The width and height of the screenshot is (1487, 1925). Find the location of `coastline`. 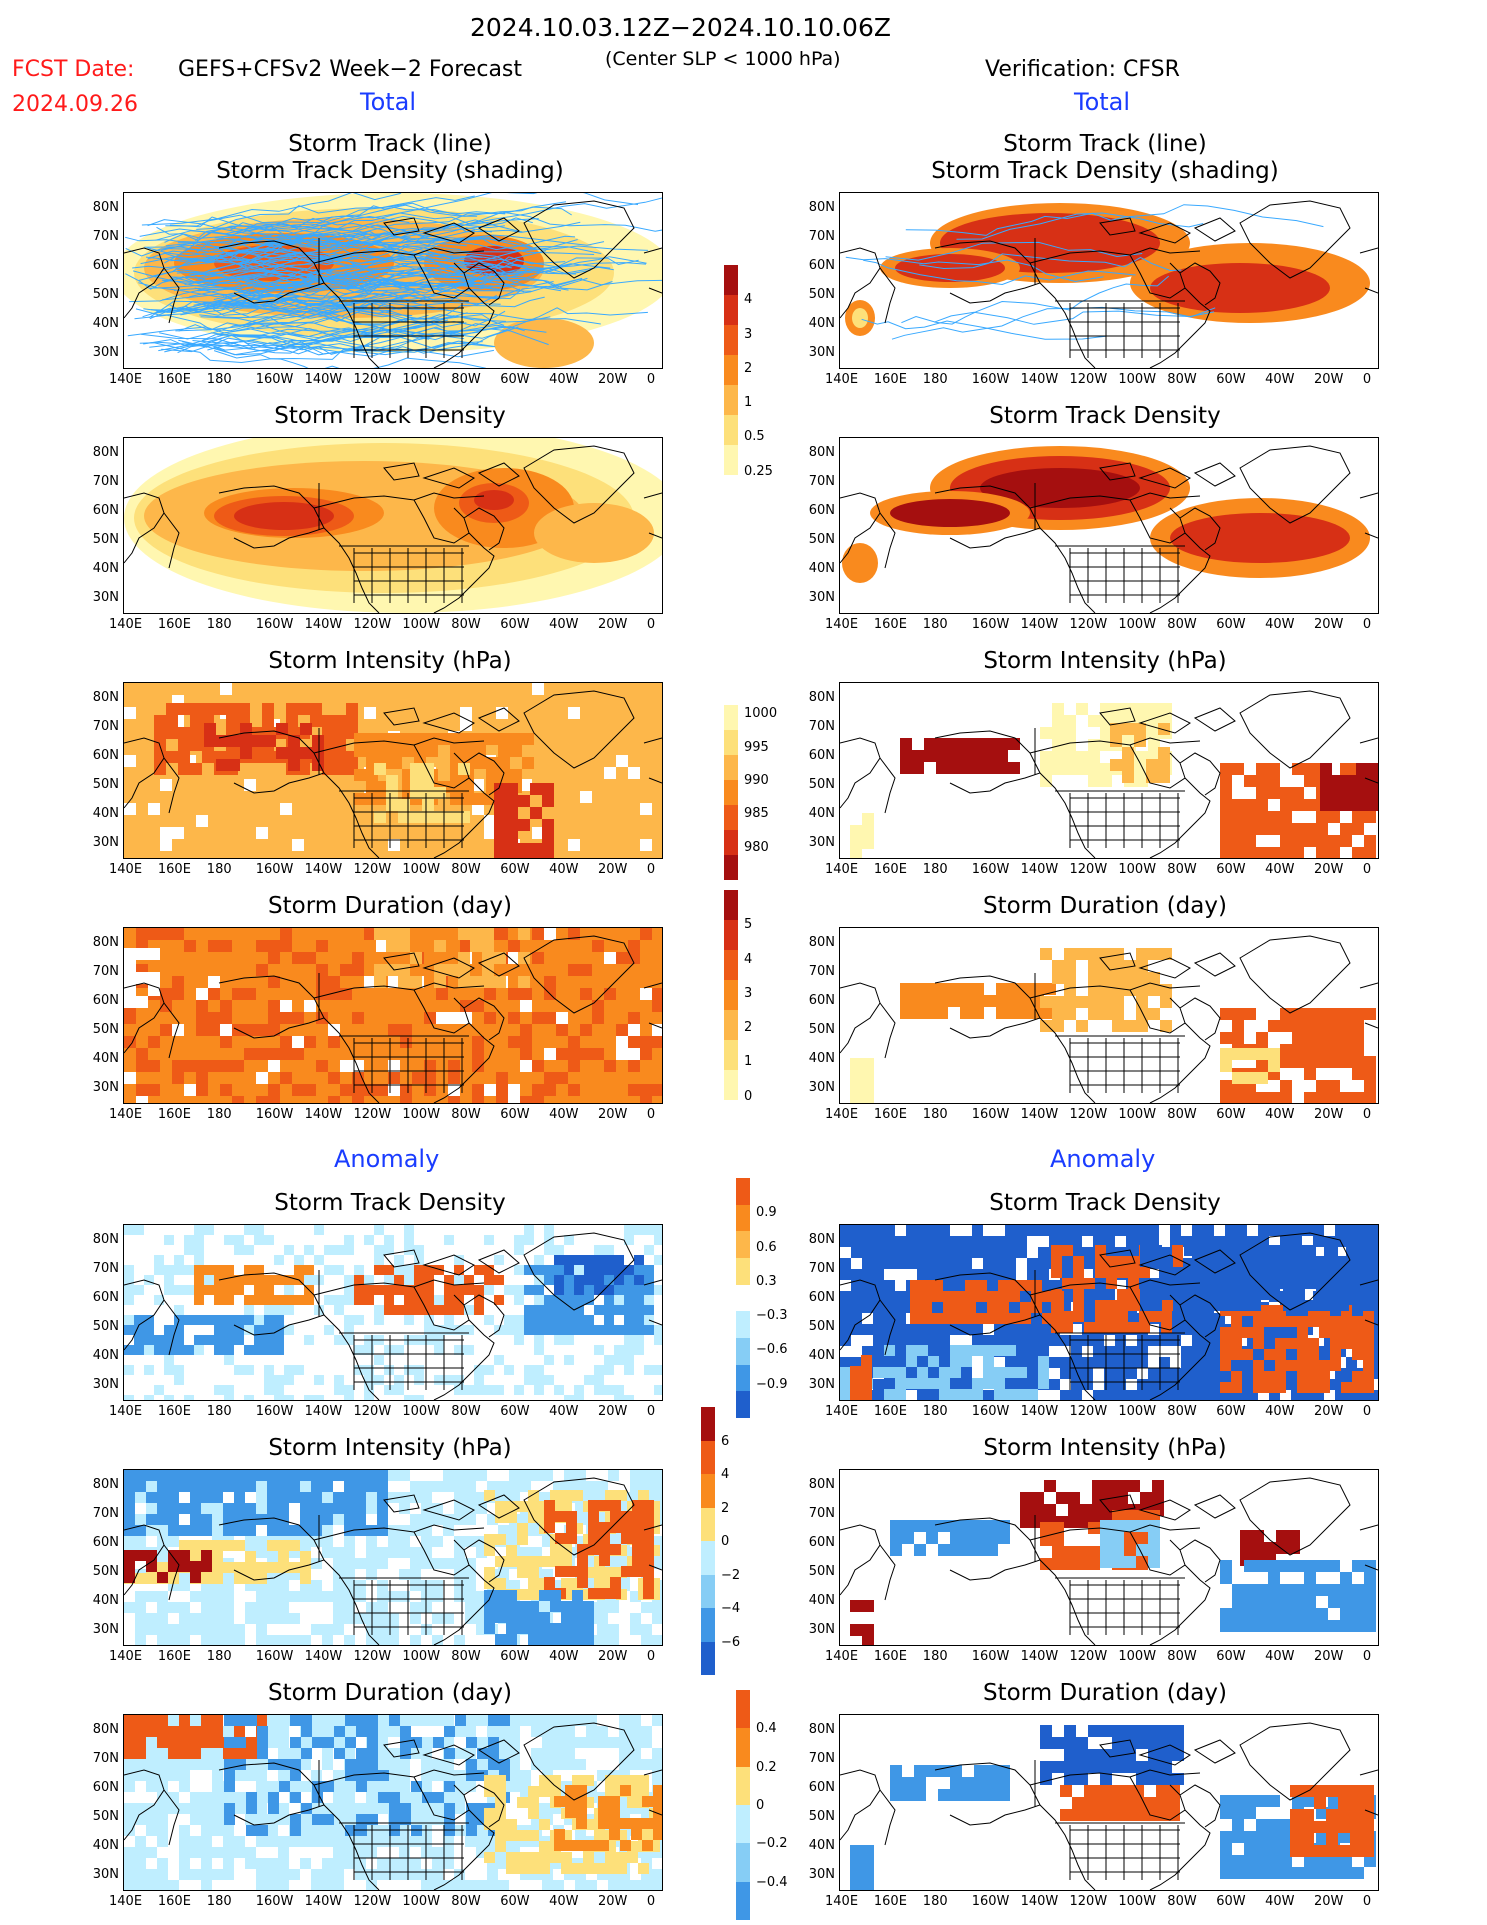

coastline is located at coordinates (393, 1316).